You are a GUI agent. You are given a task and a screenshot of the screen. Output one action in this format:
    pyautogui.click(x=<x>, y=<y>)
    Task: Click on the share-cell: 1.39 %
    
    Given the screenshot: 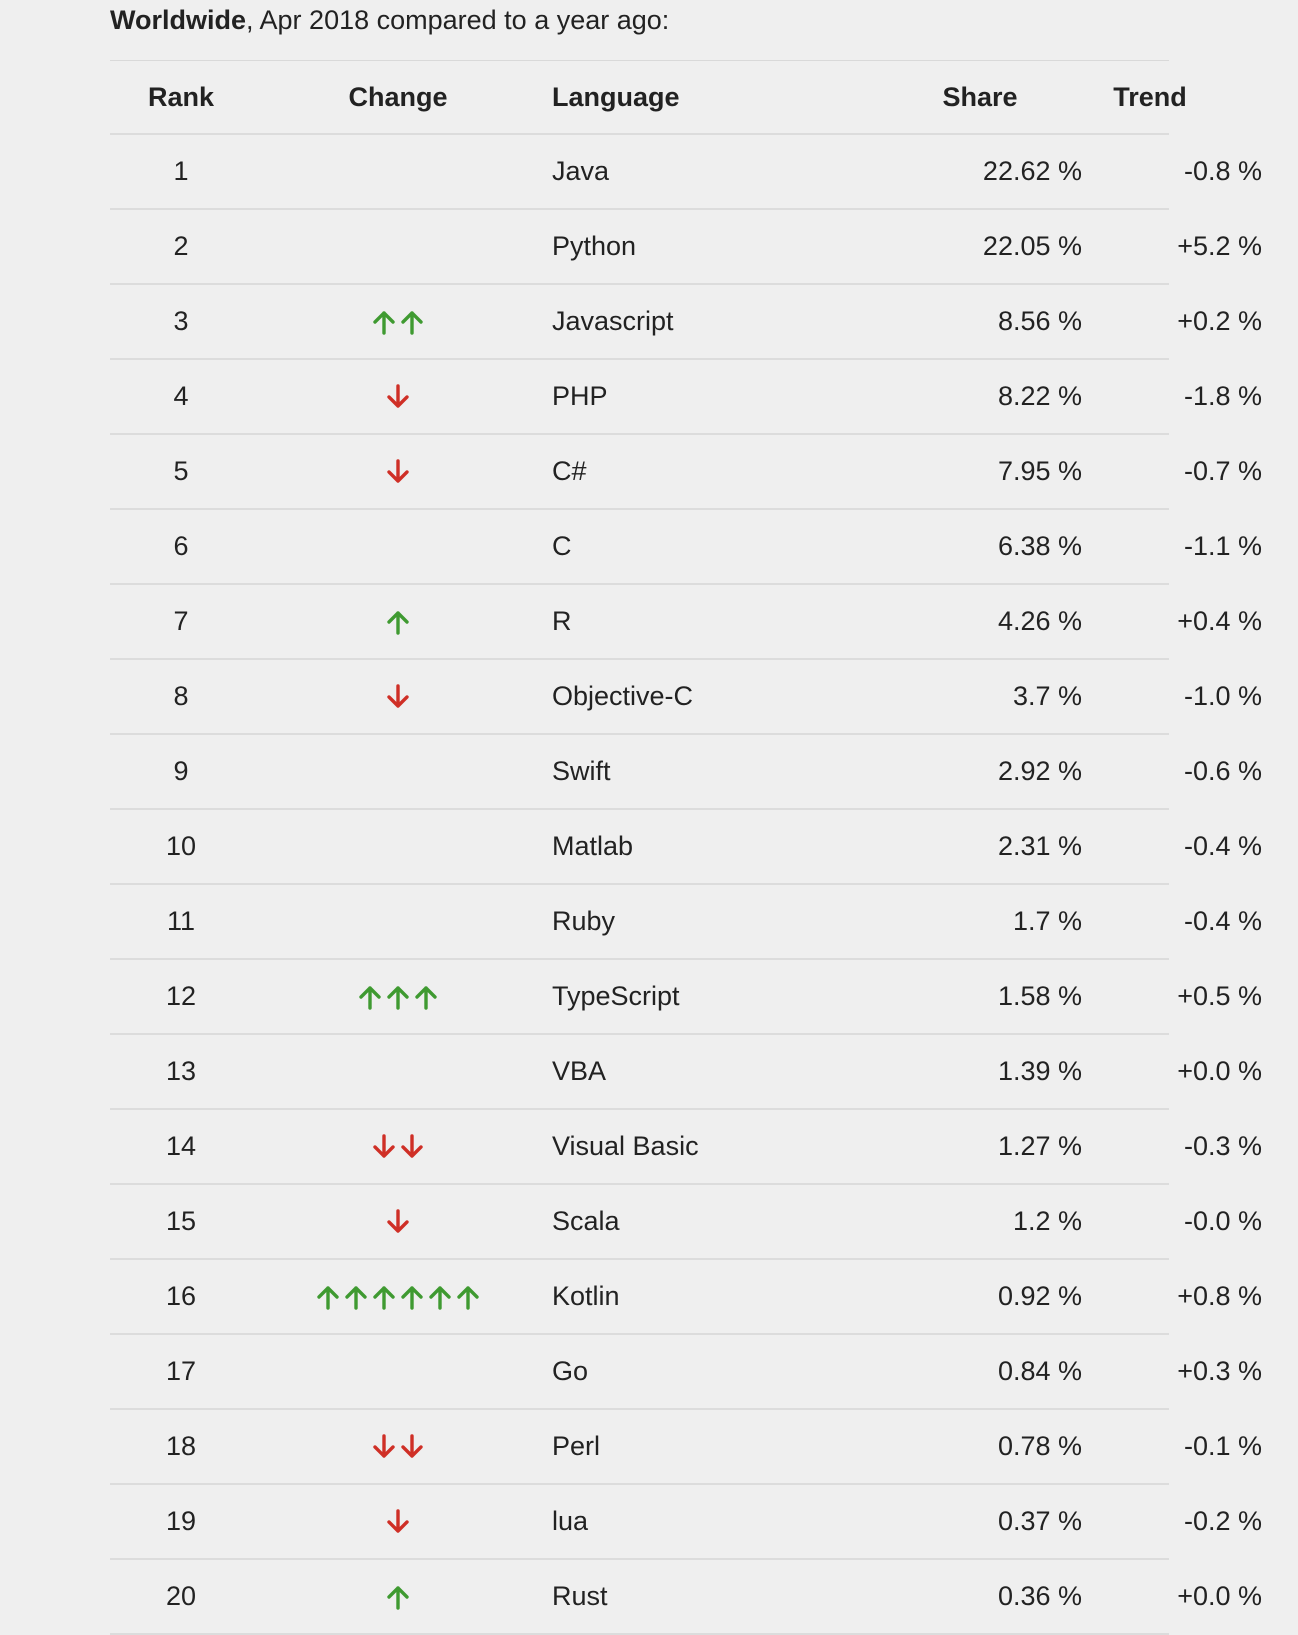 What is the action you would take?
    pyautogui.click(x=1039, y=1071)
    